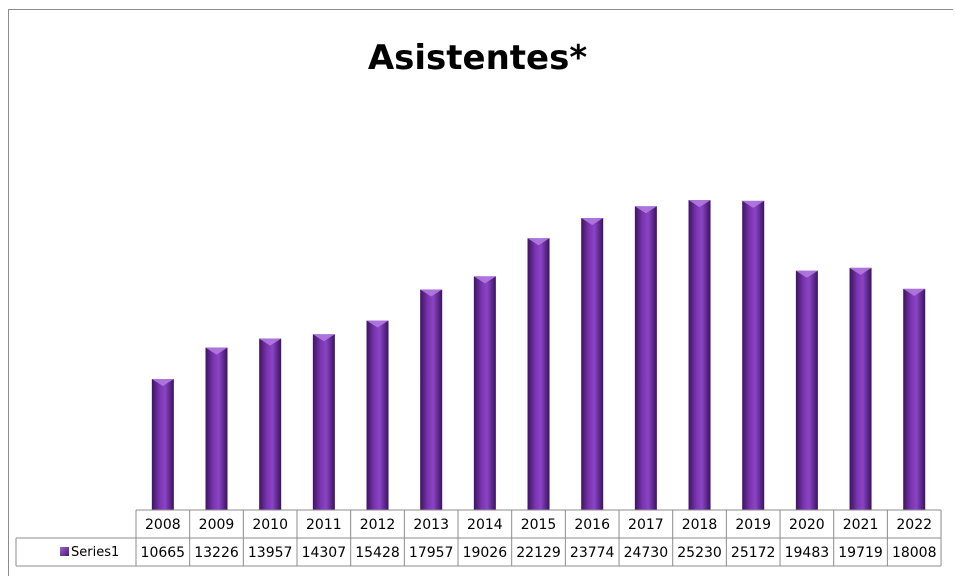 The height and width of the screenshot is (578, 955). What do you see at coordinates (270, 525) in the screenshot?
I see `category-label-2010: 2010` at bounding box center [270, 525].